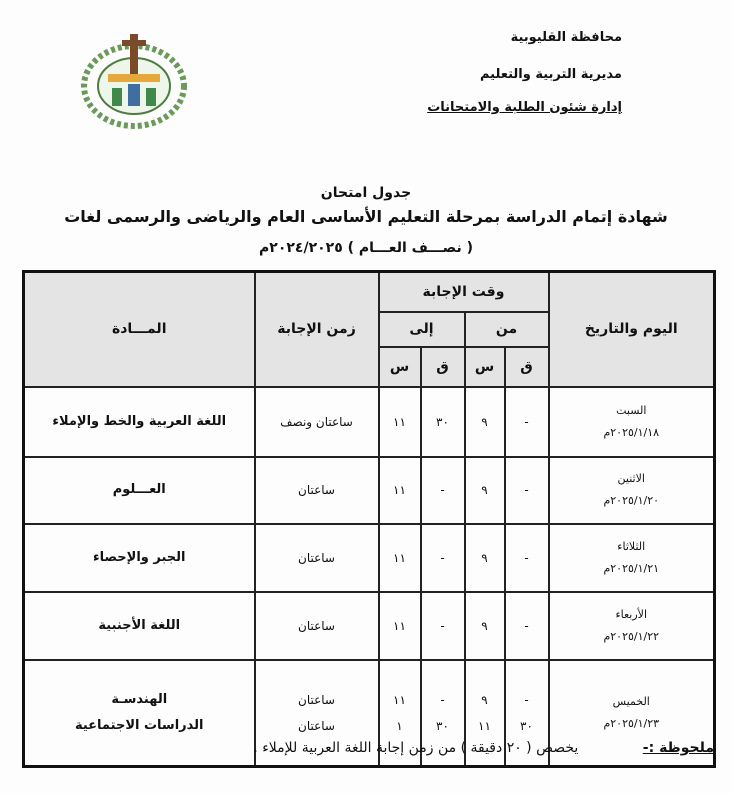 The width and height of the screenshot is (732, 793). What do you see at coordinates (316, 329) in the screenshot?
I see `header-duration: زمن الإجابة` at bounding box center [316, 329].